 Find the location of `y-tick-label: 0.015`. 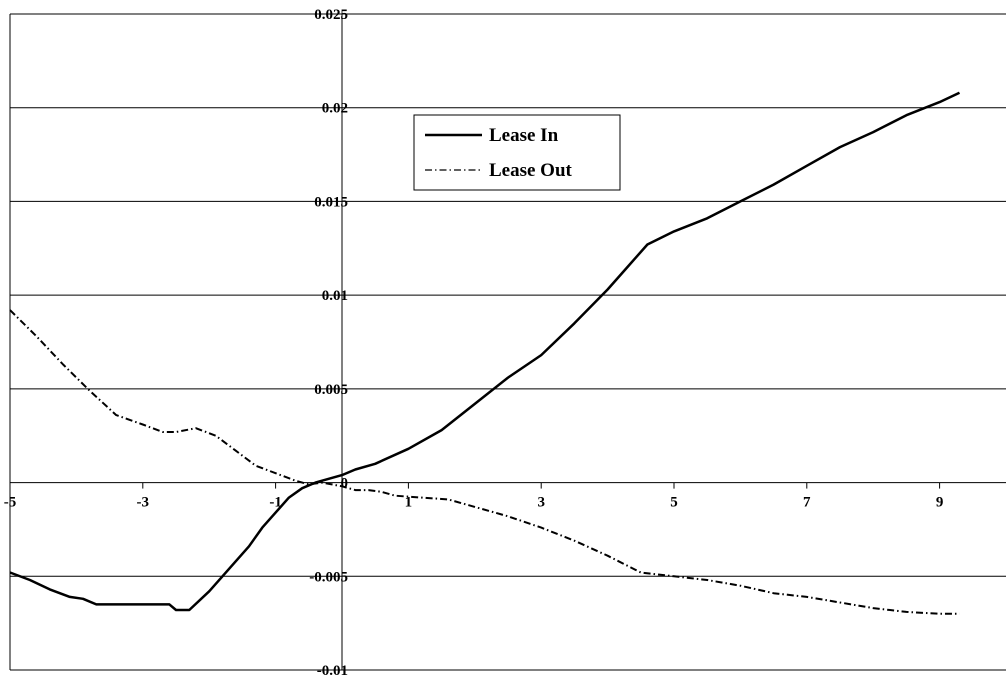

y-tick-label: 0.015 is located at coordinates (331, 202).